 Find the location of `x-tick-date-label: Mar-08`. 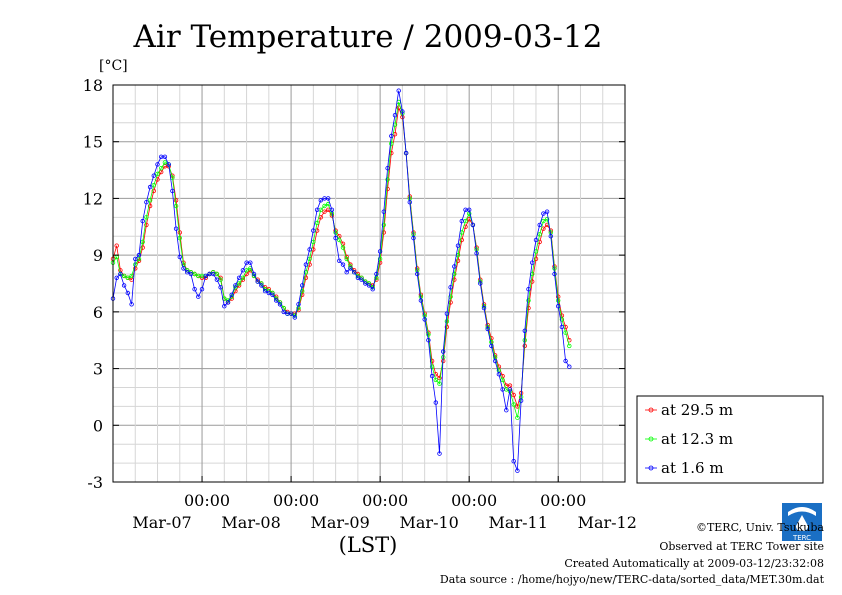

x-tick-date-label: Mar-08 is located at coordinates (250, 522).